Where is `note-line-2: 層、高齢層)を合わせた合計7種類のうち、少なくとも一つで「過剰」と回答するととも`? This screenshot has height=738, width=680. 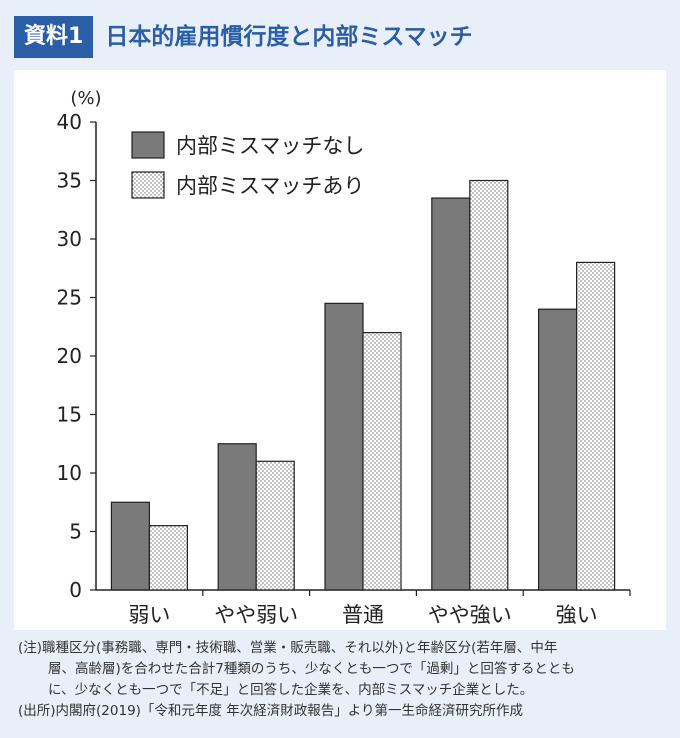 note-line-2: 層、高齢層)を合わせた合計7種類のうち、少なくとも一つで「過剰」と回答するととも is located at coordinates (311, 669).